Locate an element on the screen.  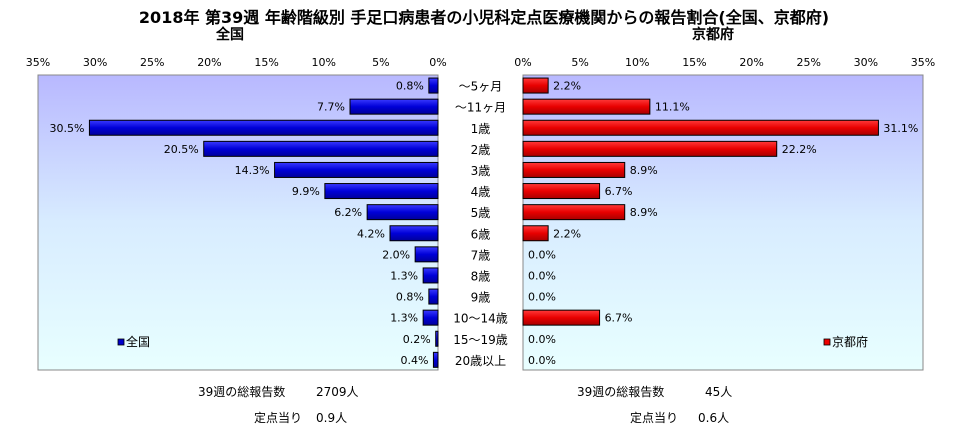
left-total-reports: 39週の総報告数 2709人 is located at coordinates (278, 391).